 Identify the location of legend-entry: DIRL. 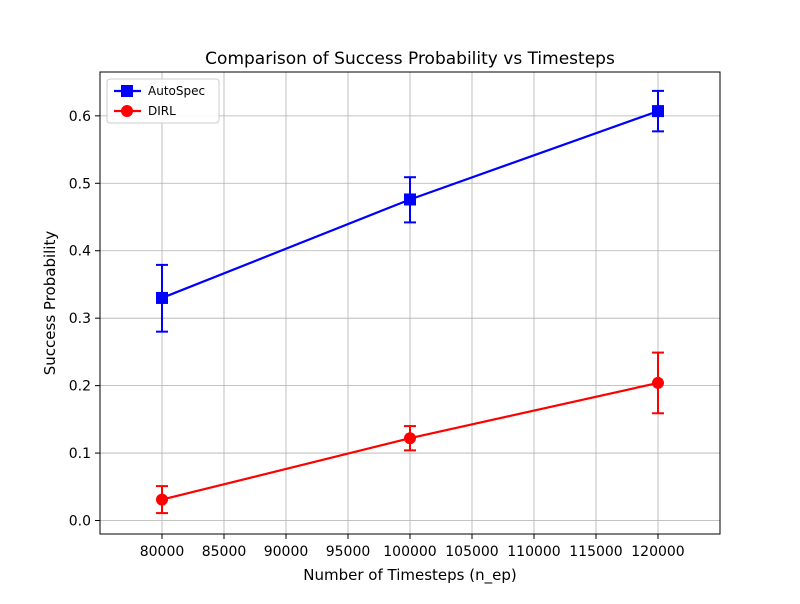
(145, 111).